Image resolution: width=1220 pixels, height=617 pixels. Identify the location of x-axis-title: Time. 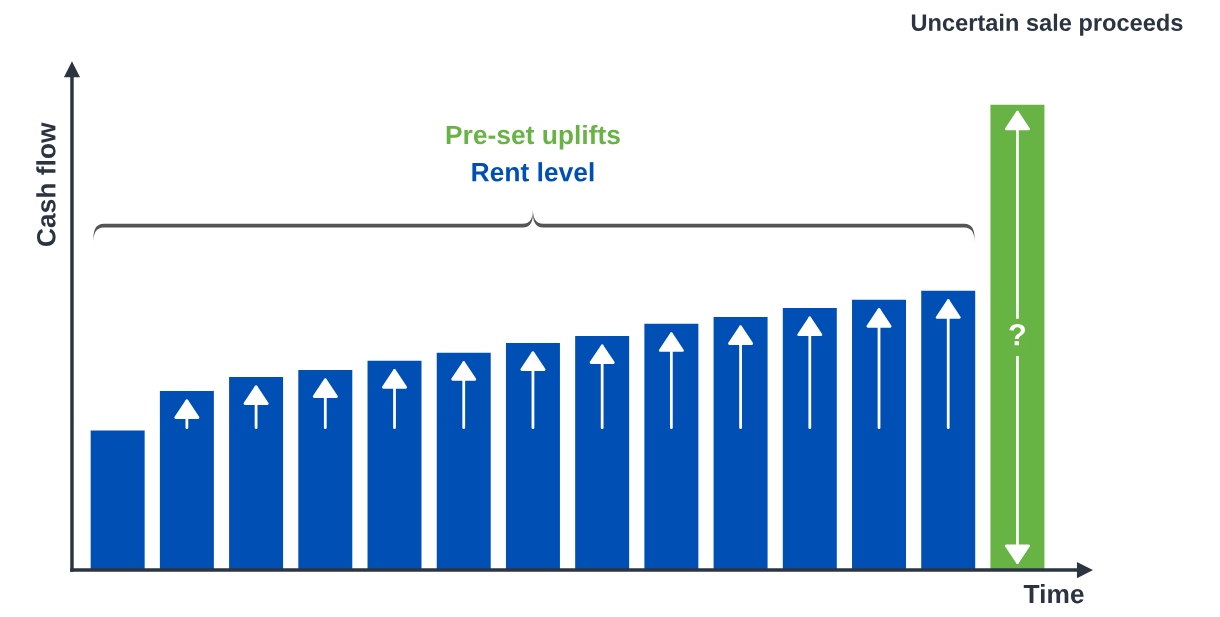
(1053, 594).